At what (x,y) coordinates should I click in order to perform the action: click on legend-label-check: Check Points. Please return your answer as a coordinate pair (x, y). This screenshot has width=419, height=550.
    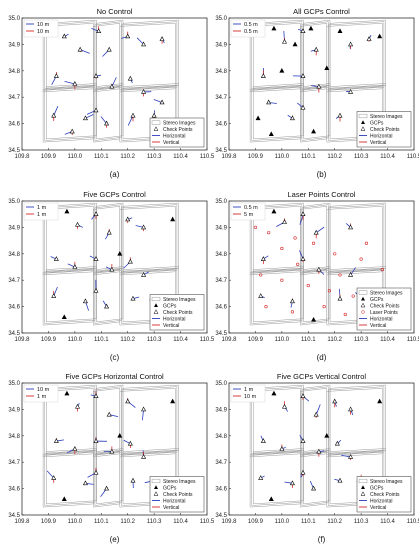
    Looking at the image, I should click on (385, 130).